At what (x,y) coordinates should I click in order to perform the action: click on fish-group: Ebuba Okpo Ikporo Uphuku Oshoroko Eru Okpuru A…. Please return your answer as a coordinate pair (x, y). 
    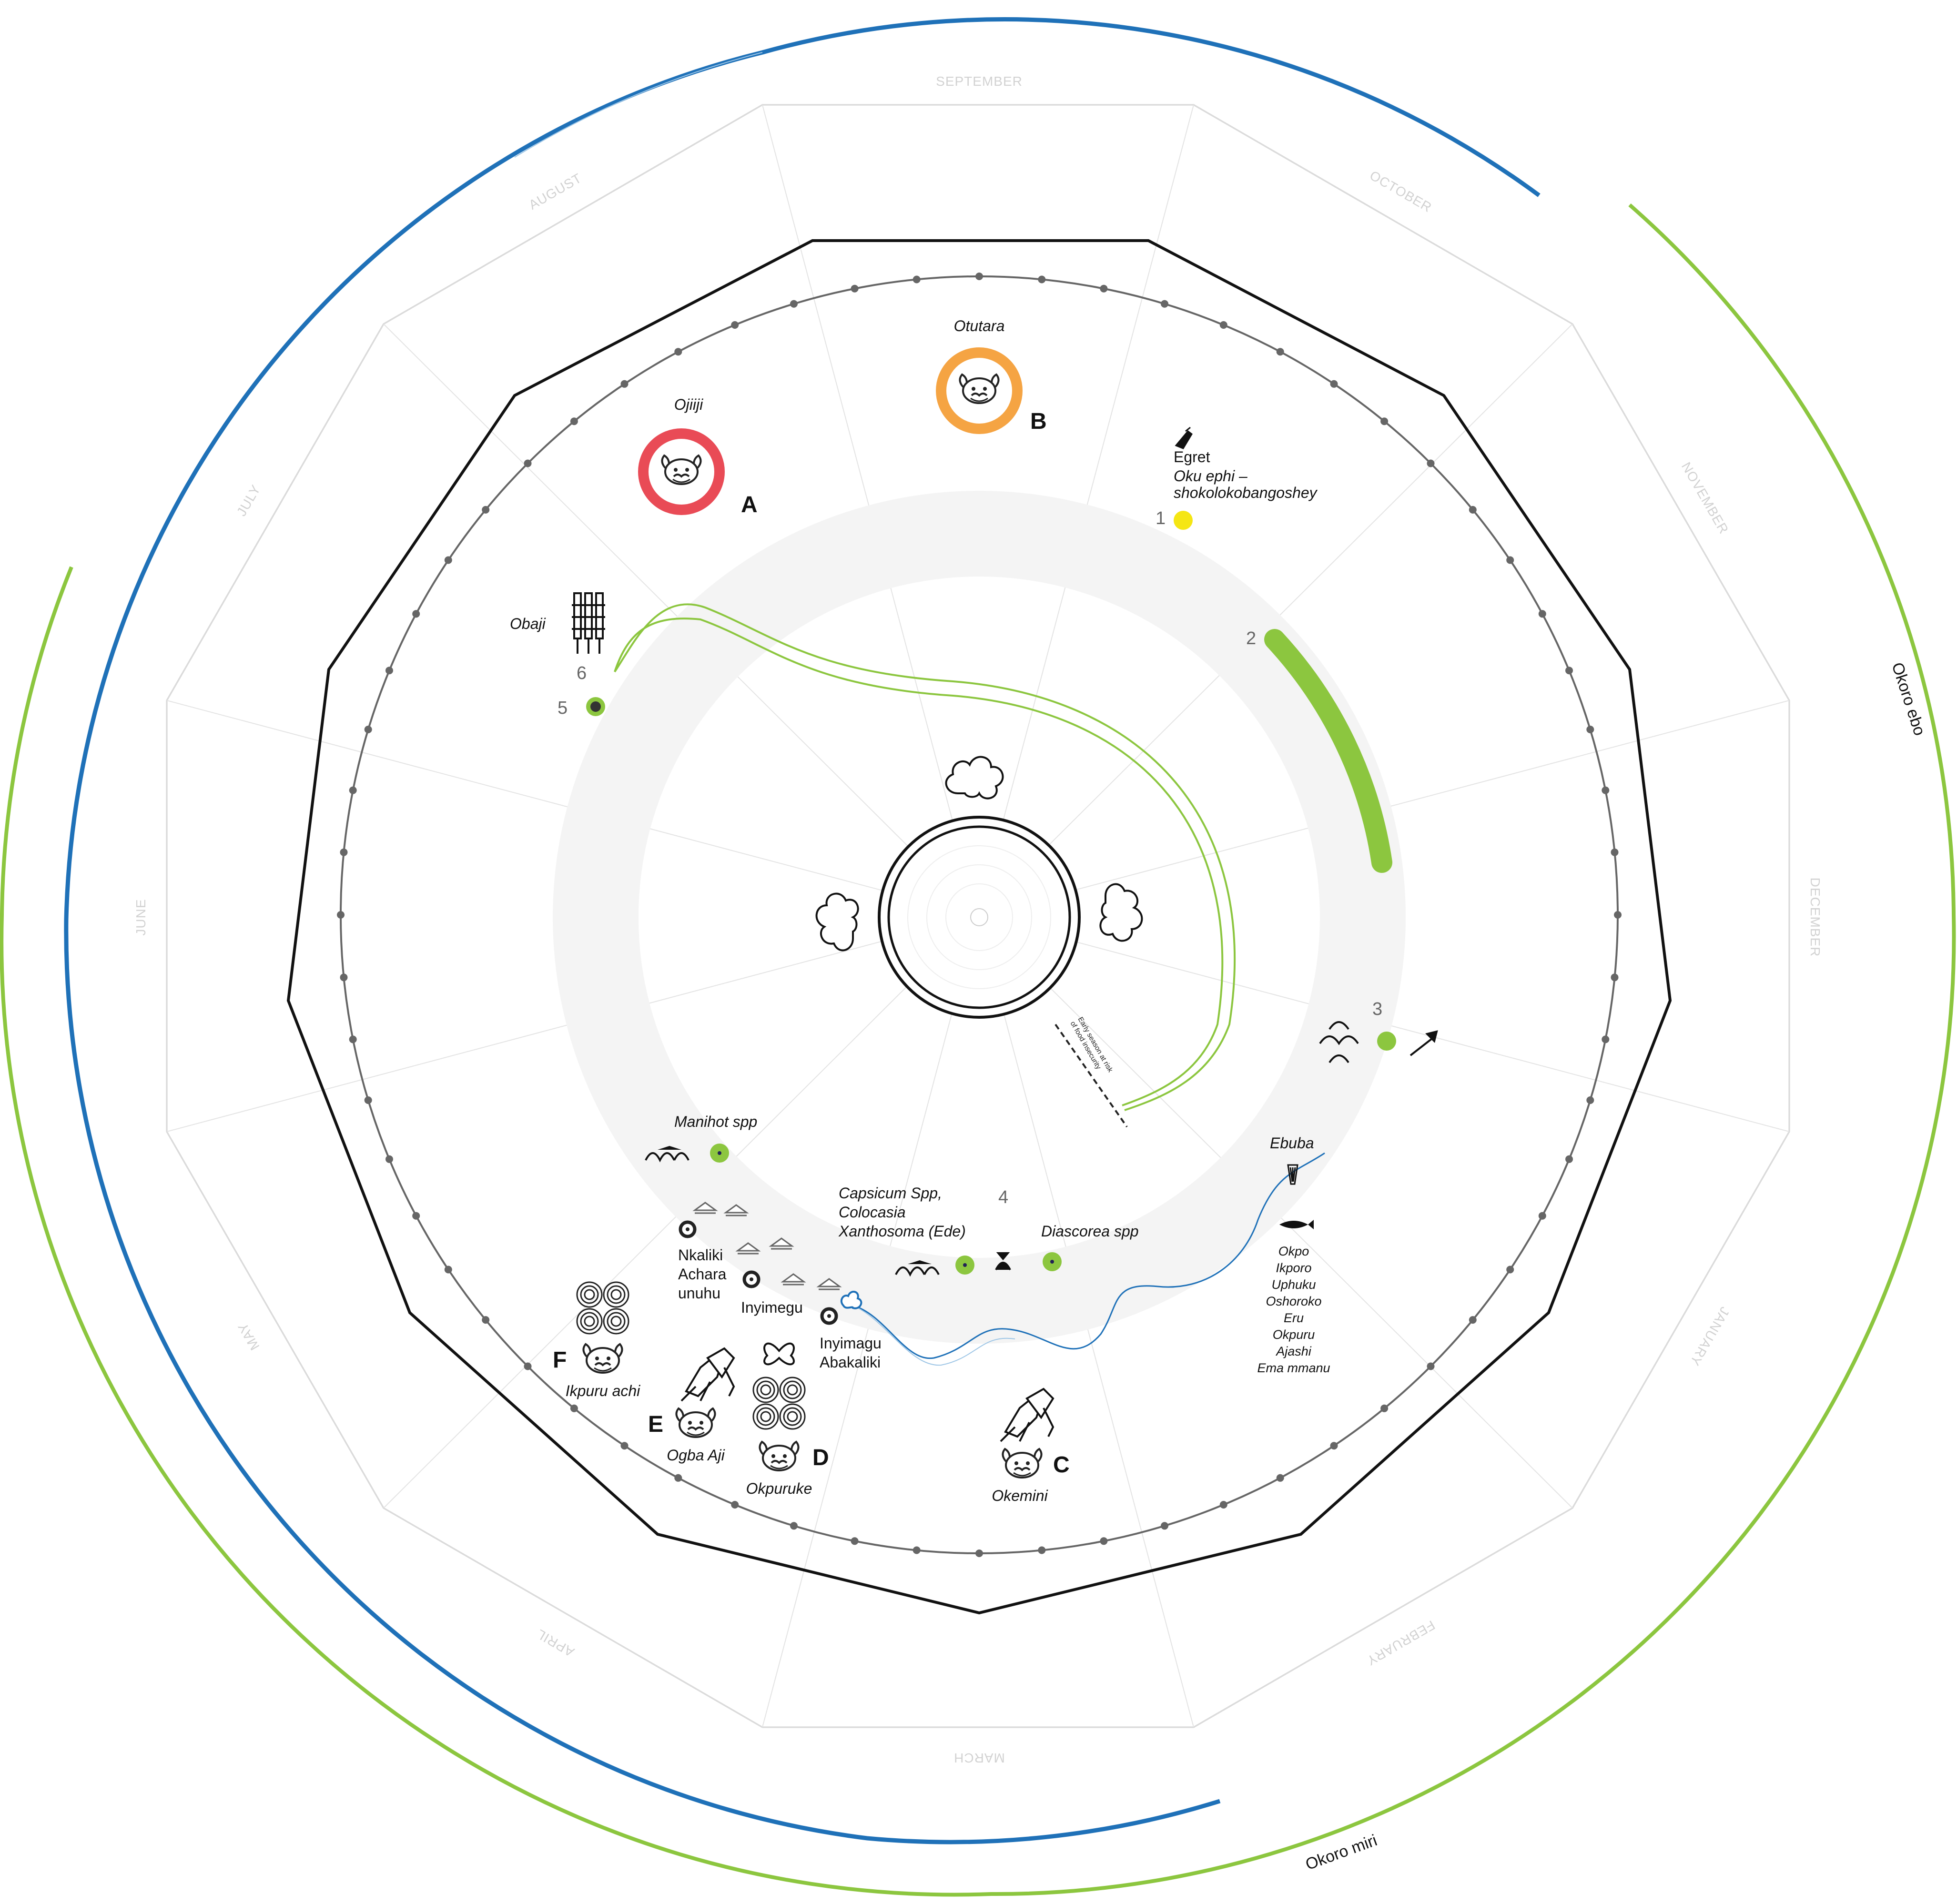
    Looking at the image, I should click on (1293, 1254).